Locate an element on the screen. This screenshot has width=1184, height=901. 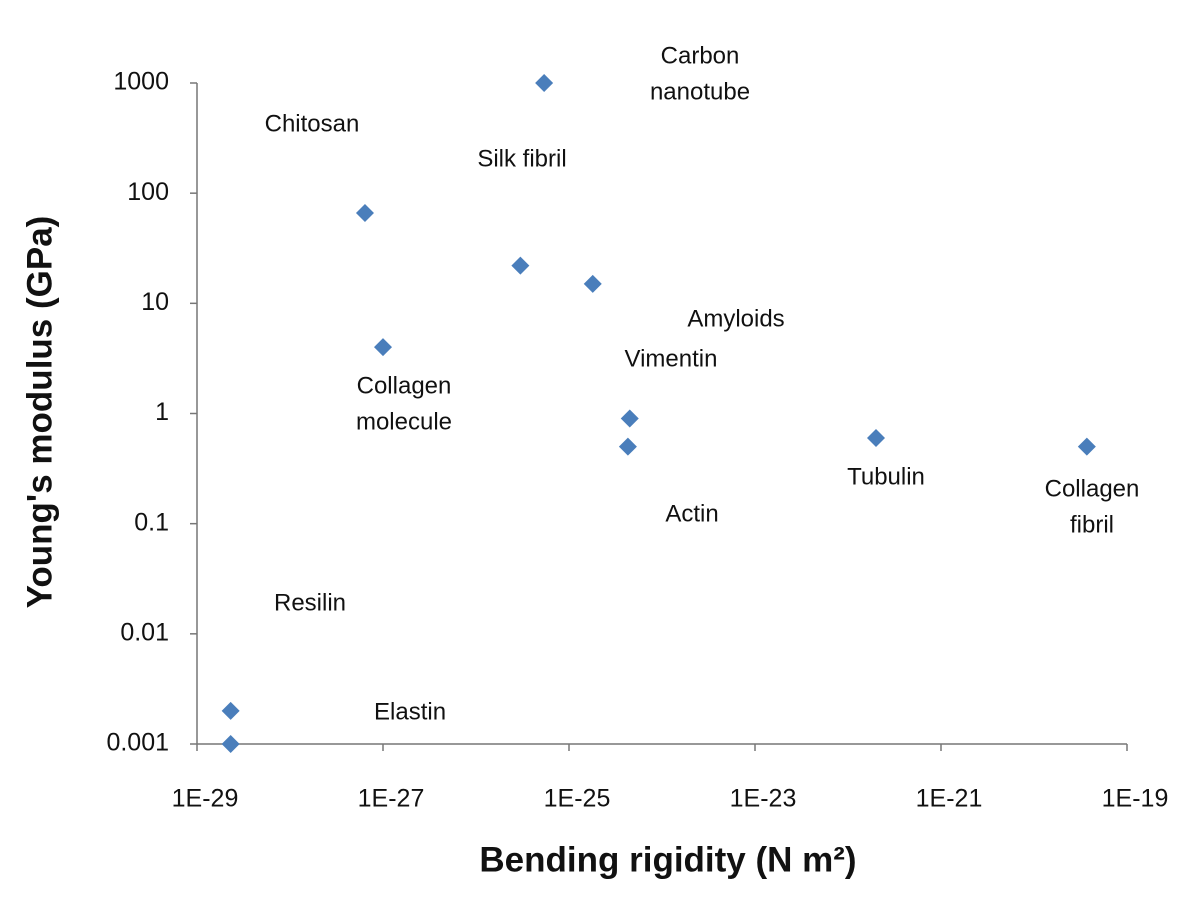
point-label: Elastin is located at coordinates (410, 711).